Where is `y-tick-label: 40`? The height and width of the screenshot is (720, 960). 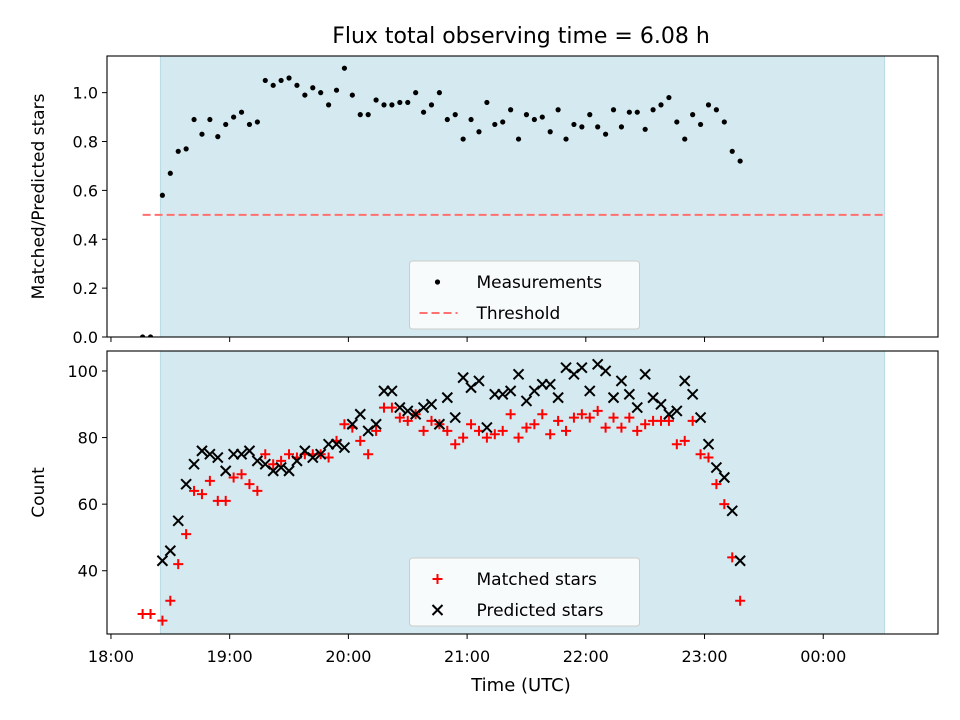 y-tick-label: 40 is located at coordinates (88, 571).